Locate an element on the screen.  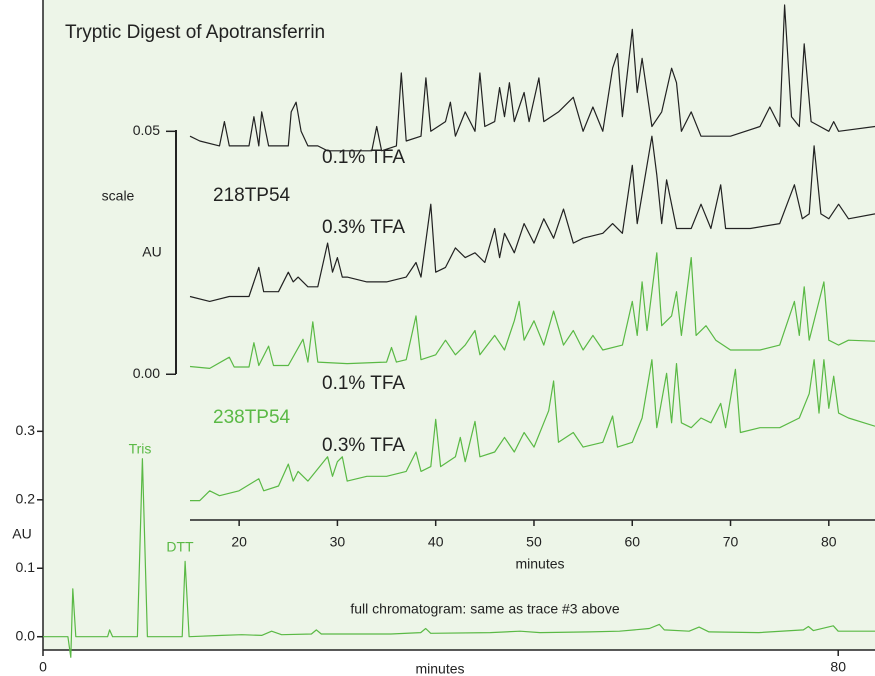
x-tick-label: 50 is located at coordinates (534, 542).